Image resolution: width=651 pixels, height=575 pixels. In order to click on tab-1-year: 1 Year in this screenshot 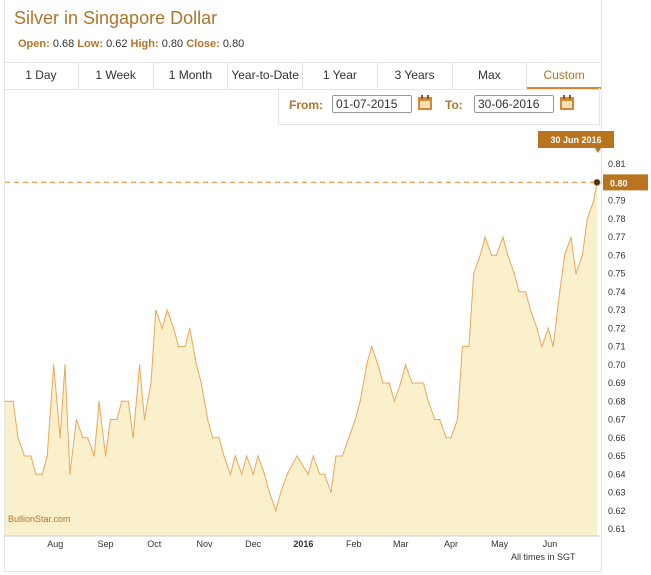, I will do `click(340, 76)`.